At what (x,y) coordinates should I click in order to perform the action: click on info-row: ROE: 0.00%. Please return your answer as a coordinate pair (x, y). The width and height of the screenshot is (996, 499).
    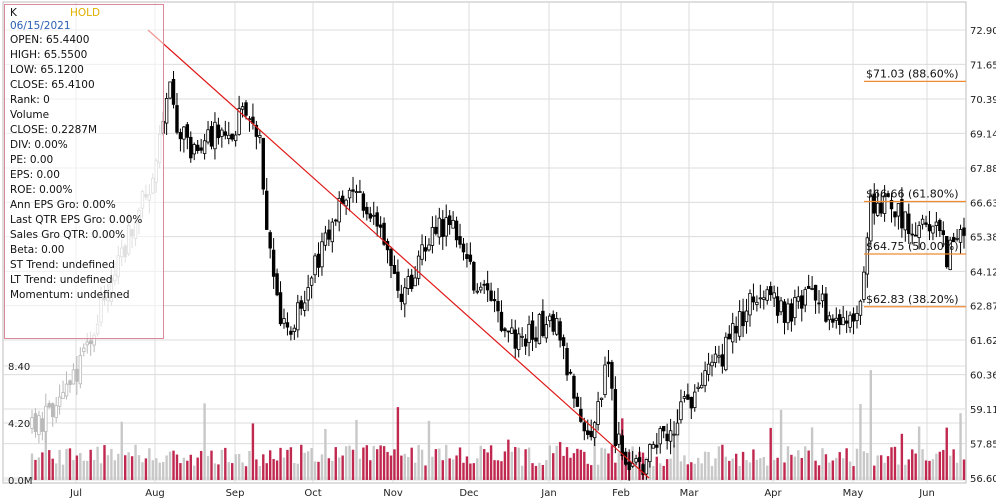
    Looking at the image, I should click on (41, 190).